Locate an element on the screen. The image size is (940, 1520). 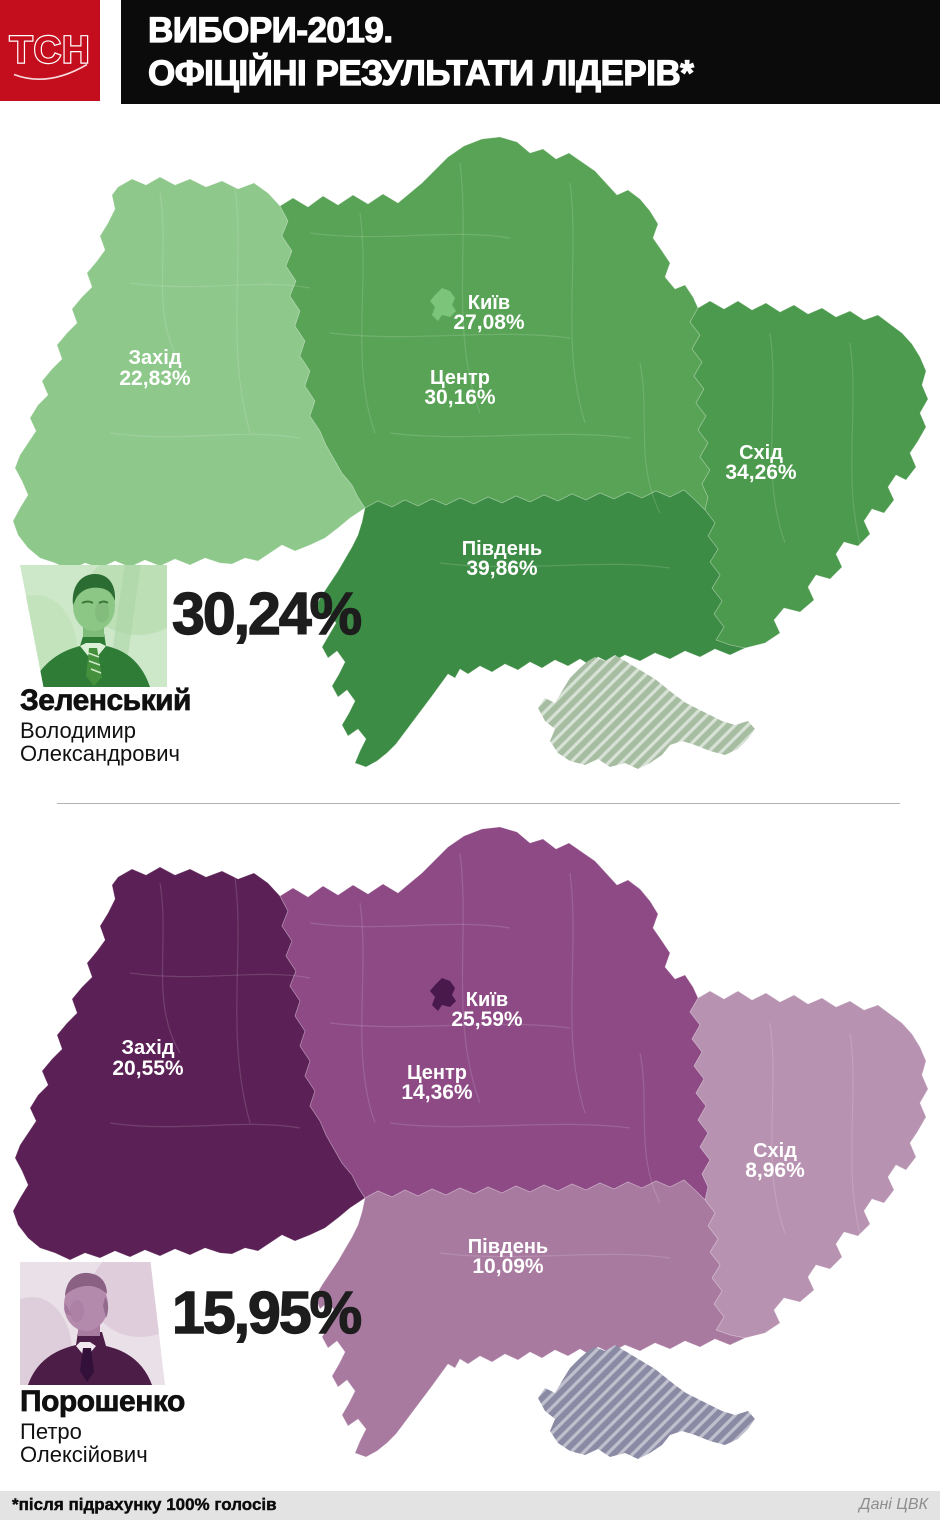
poroshenko-photo is located at coordinates (92, 1323).